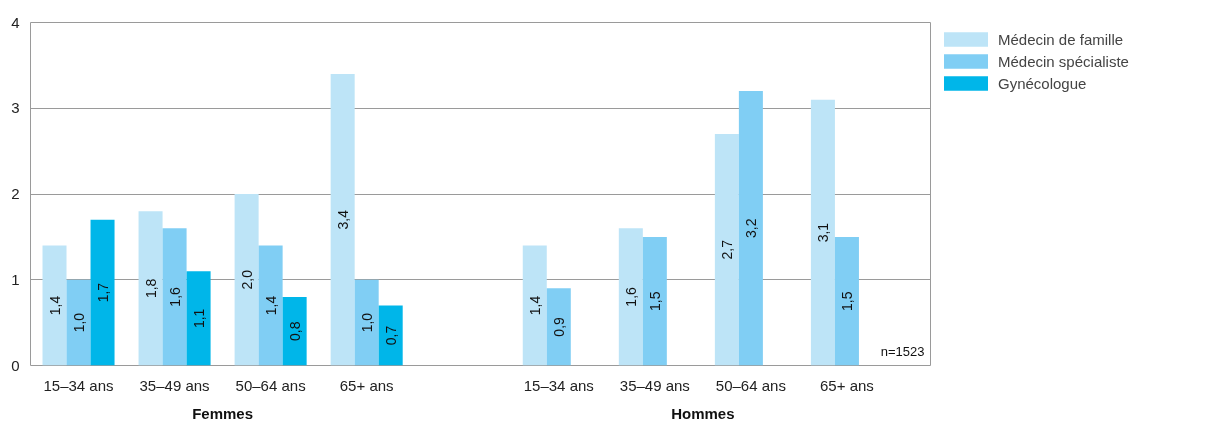 The height and width of the screenshot is (430, 1218). Describe the element at coordinates (902, 352) in the screenshot. I see `annotation: n=1523` at that location.